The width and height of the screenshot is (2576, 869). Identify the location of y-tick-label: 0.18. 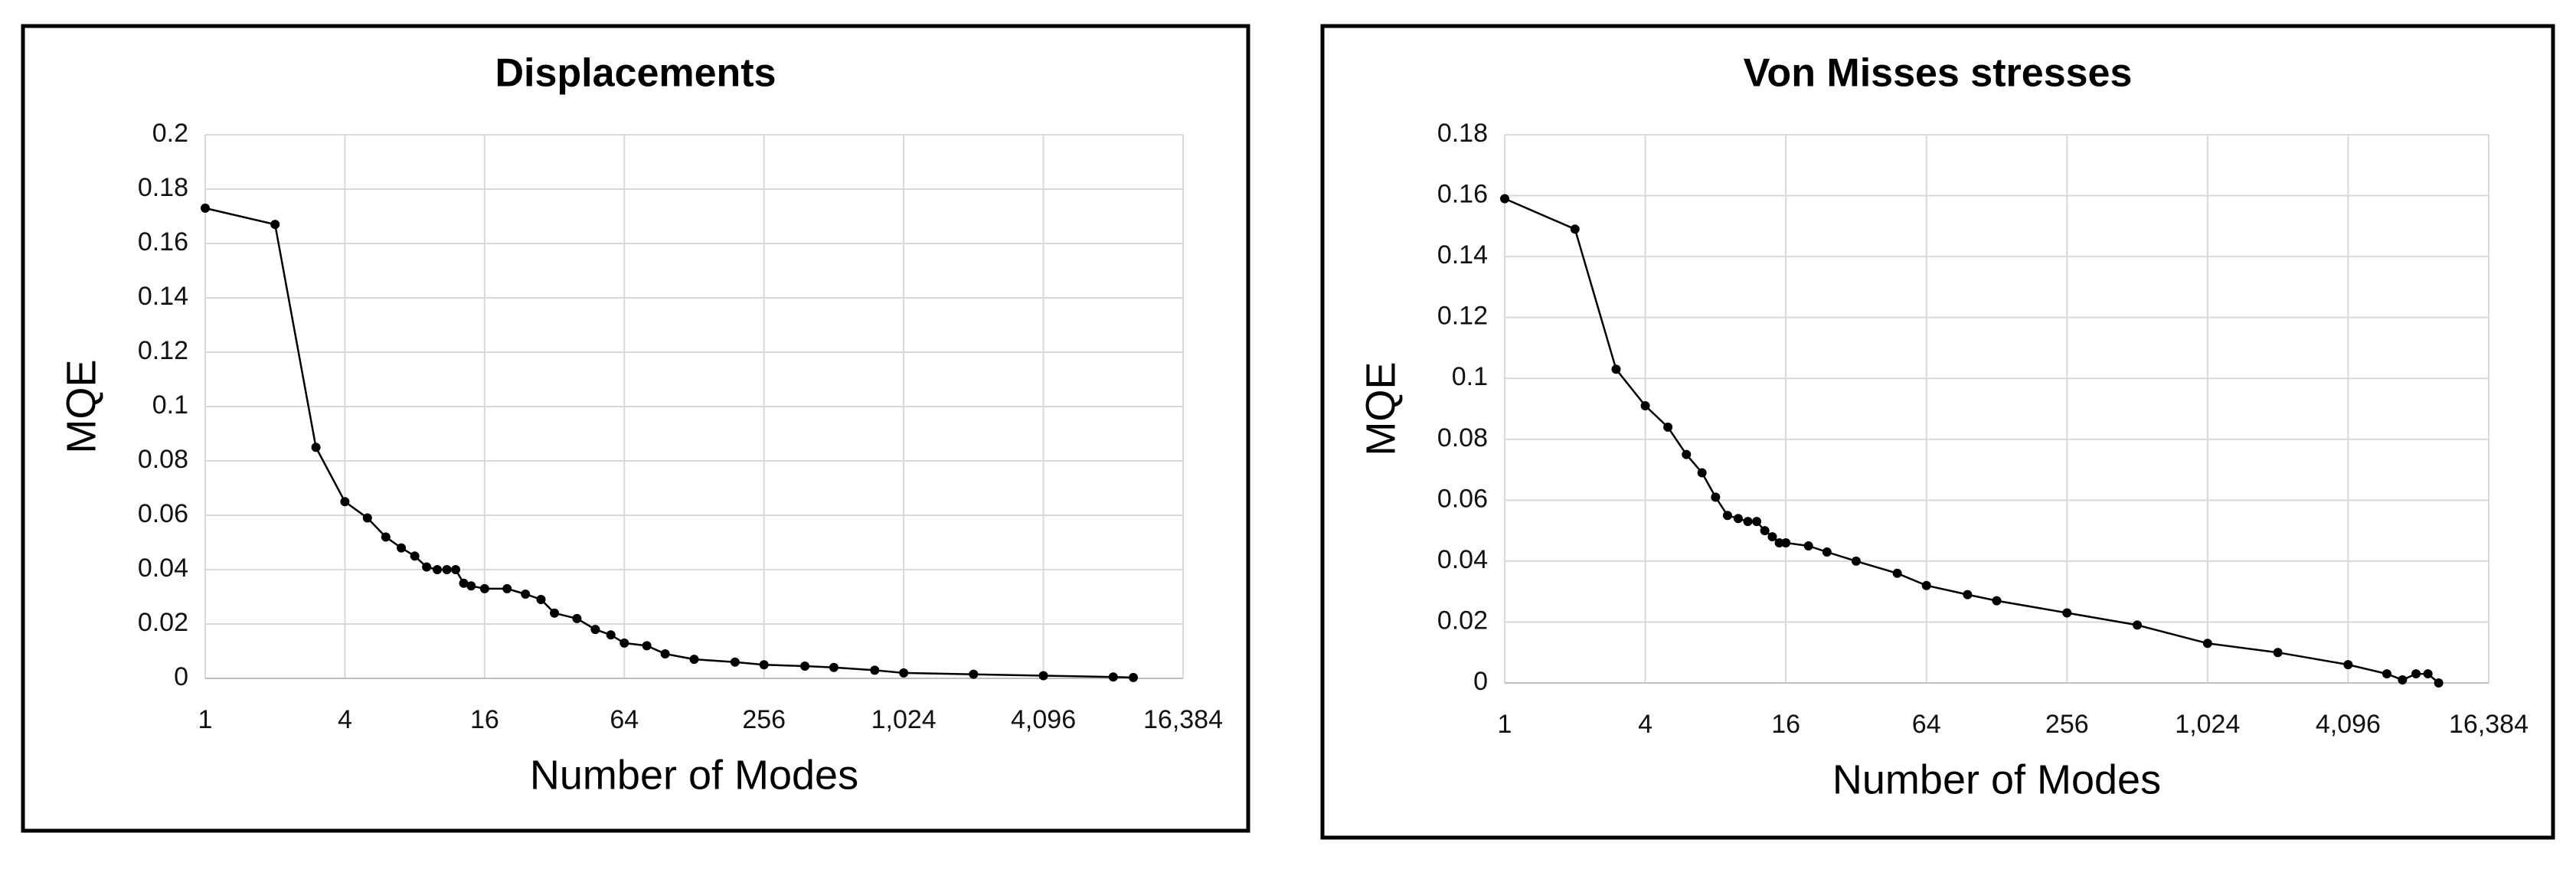
(163, 187).